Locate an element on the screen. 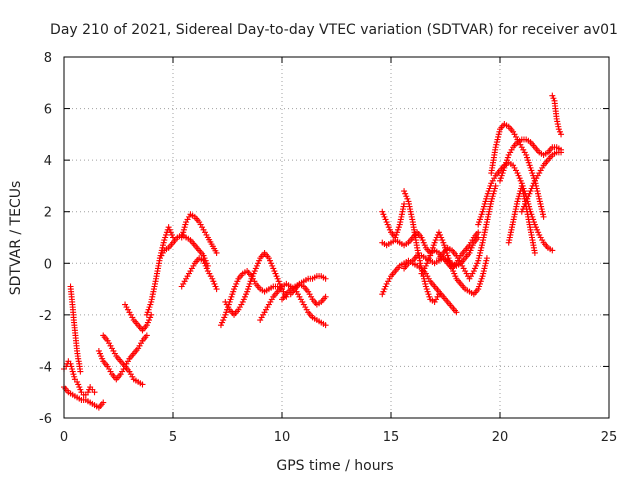 This screenshot has width=640, height=480. x-tick-label: 0 is located at coordinates (64, 437).